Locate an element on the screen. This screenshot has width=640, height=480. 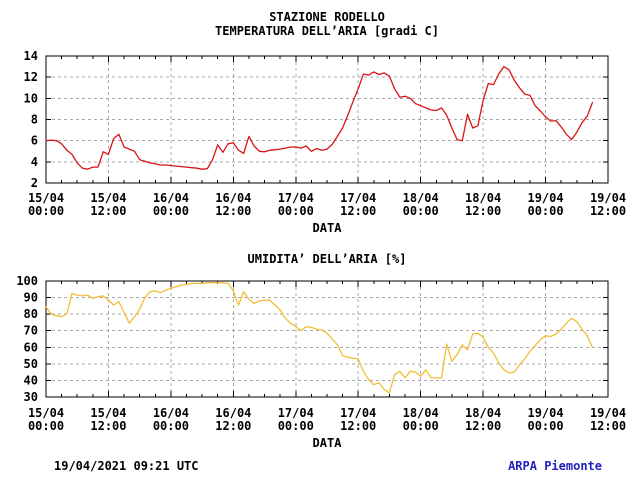
station-title: STAZIONE RODELLO is located at coordinates (327, 17).